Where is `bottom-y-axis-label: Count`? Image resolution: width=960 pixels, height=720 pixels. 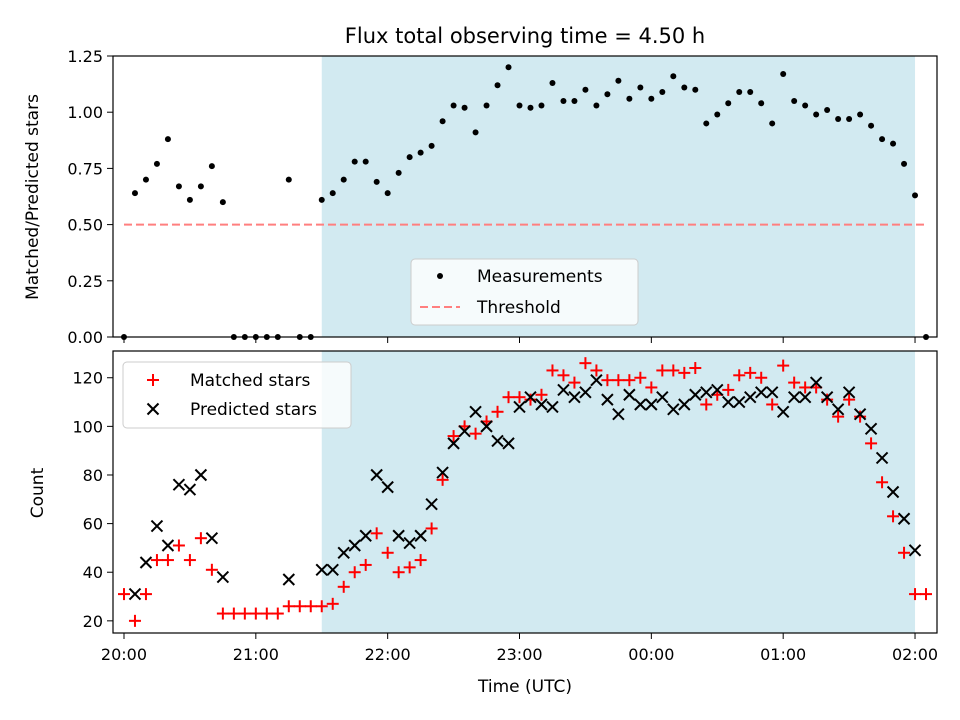
bottom-y-axis-label: Count is located at coordinates (38, 492).